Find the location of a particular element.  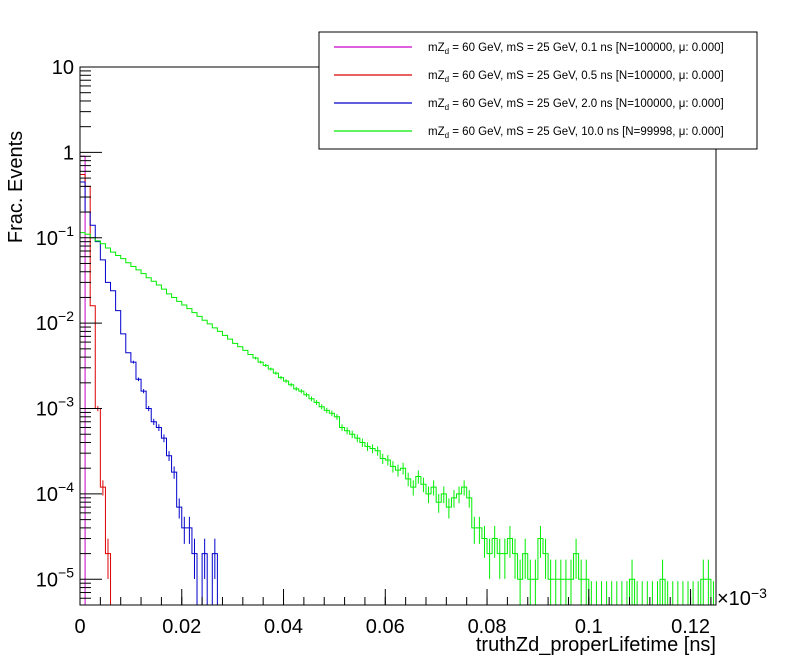

y-tick-label: 10⁻⁵ is located at coordinates (55, 577).